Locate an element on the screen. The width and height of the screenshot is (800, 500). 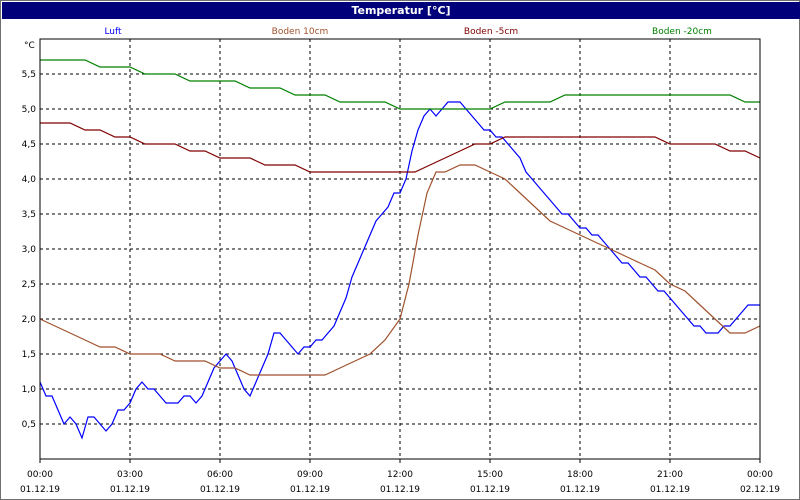
series-line-boden-20cm is located at coordinates (400, 84).